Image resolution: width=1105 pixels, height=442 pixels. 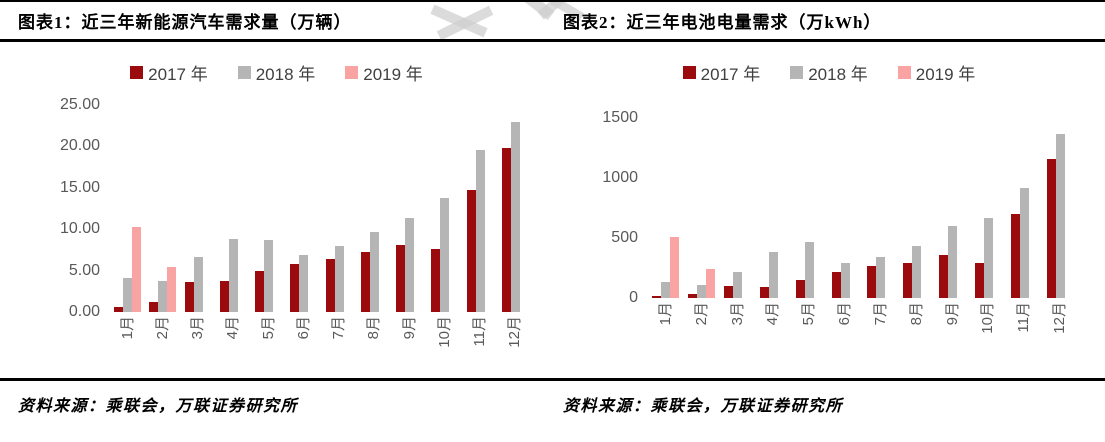 What do you see at coordinates (233, 275) in the screenshot?
I see `bar-2018年-4月` at bounding box center [233, 275].